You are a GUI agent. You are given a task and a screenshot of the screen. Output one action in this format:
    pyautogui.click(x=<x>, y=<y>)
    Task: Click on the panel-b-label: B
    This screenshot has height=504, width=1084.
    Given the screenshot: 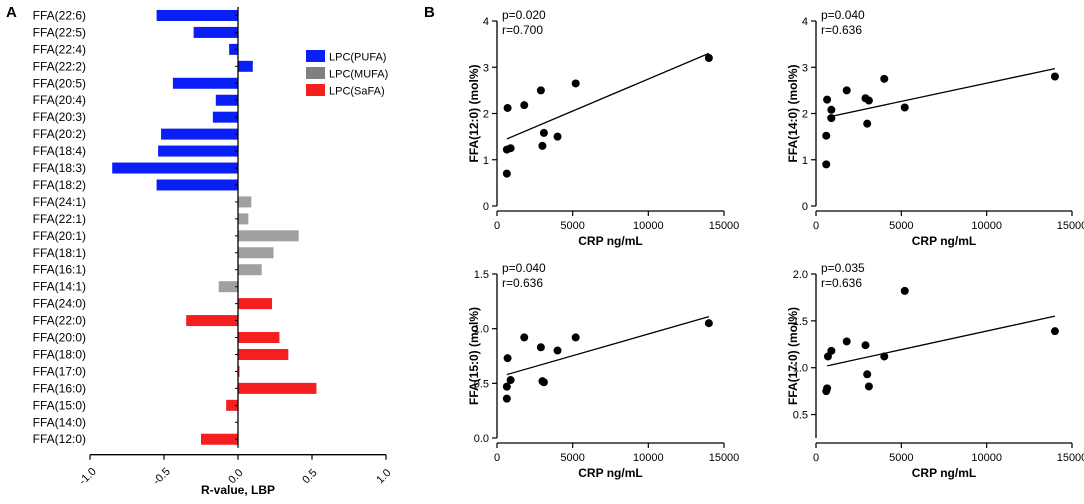 What is the action you would take?
    pyautogui.click(x=429, y=12)
    